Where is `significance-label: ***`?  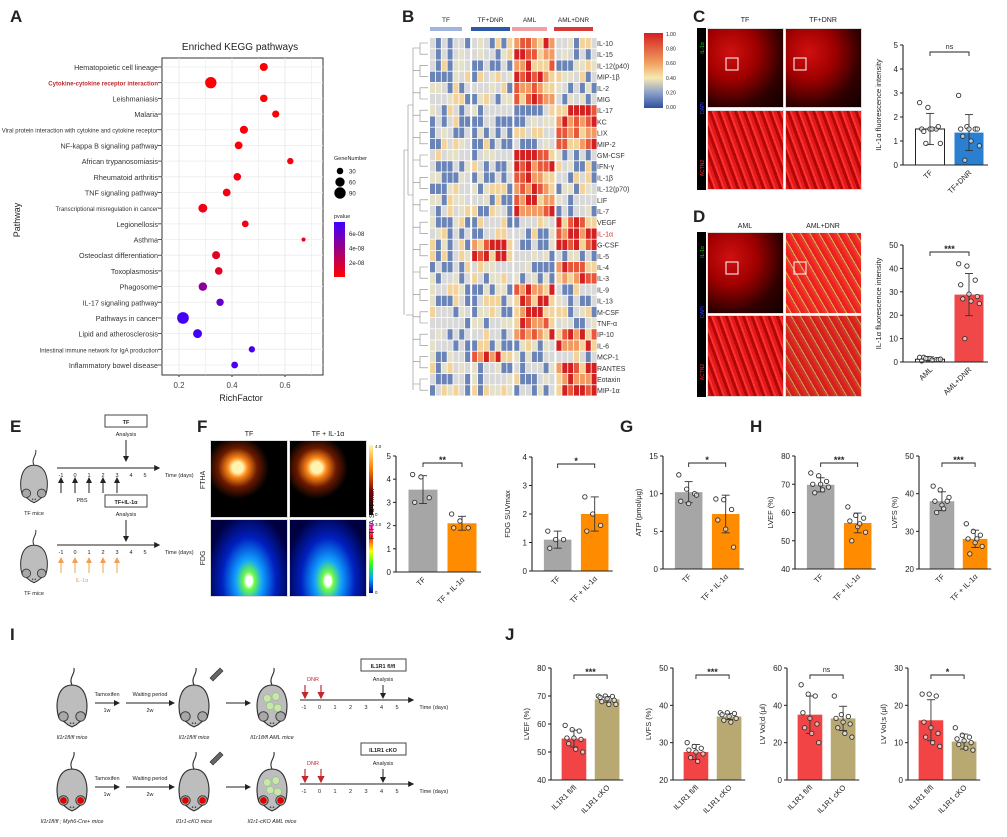 significance-label: *** is located at coordinates (712, 672).